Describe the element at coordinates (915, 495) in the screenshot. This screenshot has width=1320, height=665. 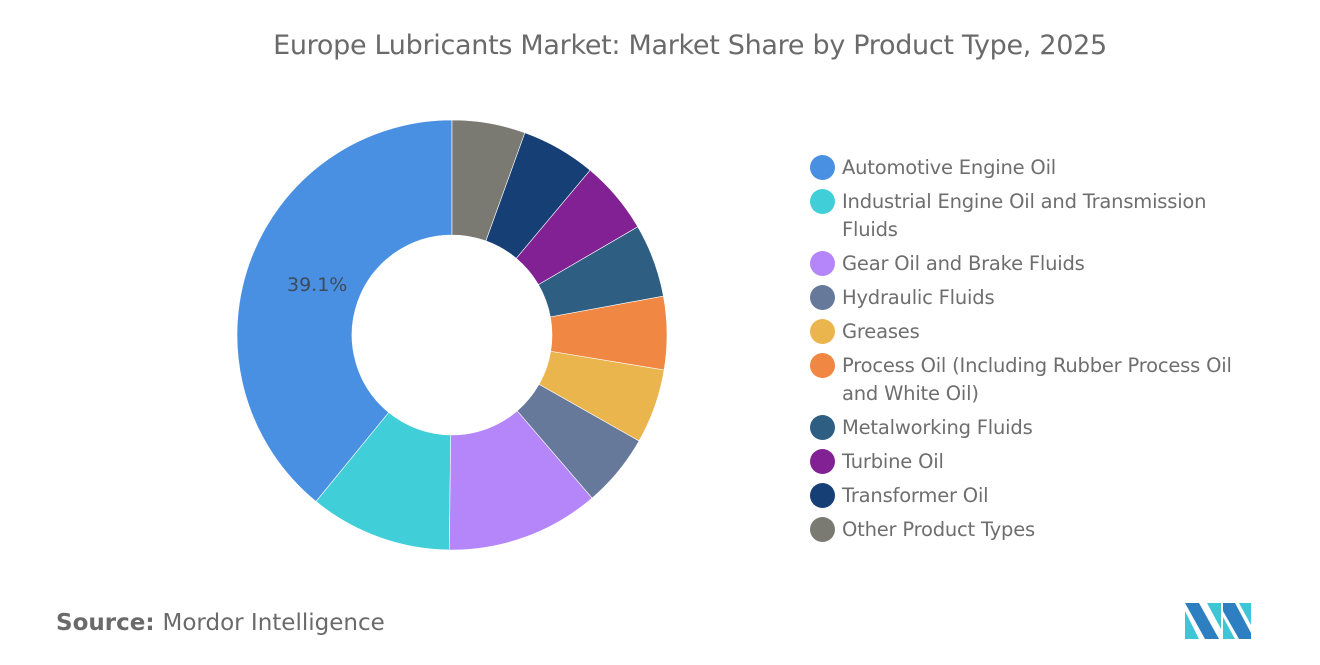
I see `legend-label: Transformer Oil` at that location.